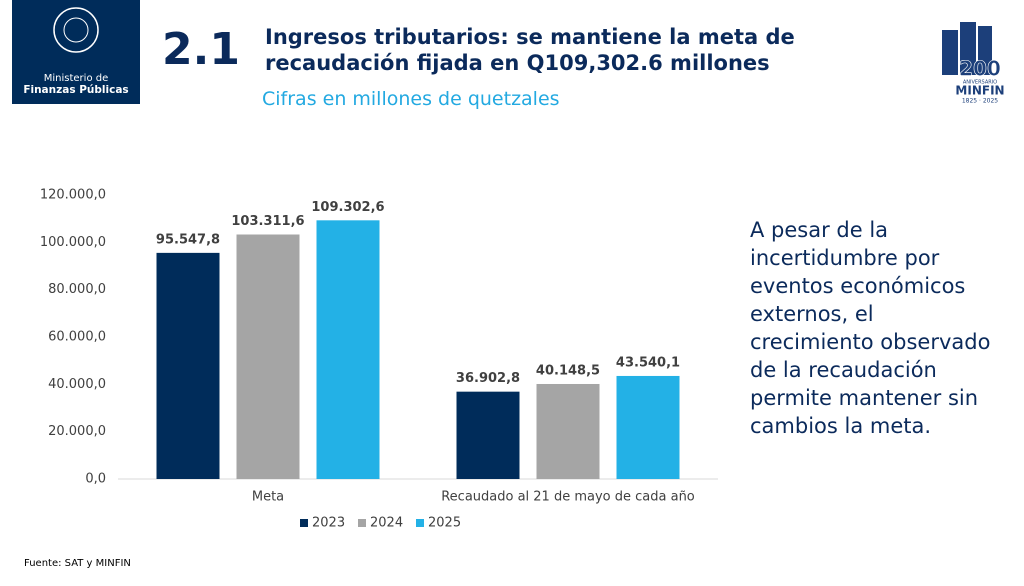  What do you see at coordinates (347, 207) in the screenshot?
I see `value-label: 109.302,6` at bounding box center [347, 207].